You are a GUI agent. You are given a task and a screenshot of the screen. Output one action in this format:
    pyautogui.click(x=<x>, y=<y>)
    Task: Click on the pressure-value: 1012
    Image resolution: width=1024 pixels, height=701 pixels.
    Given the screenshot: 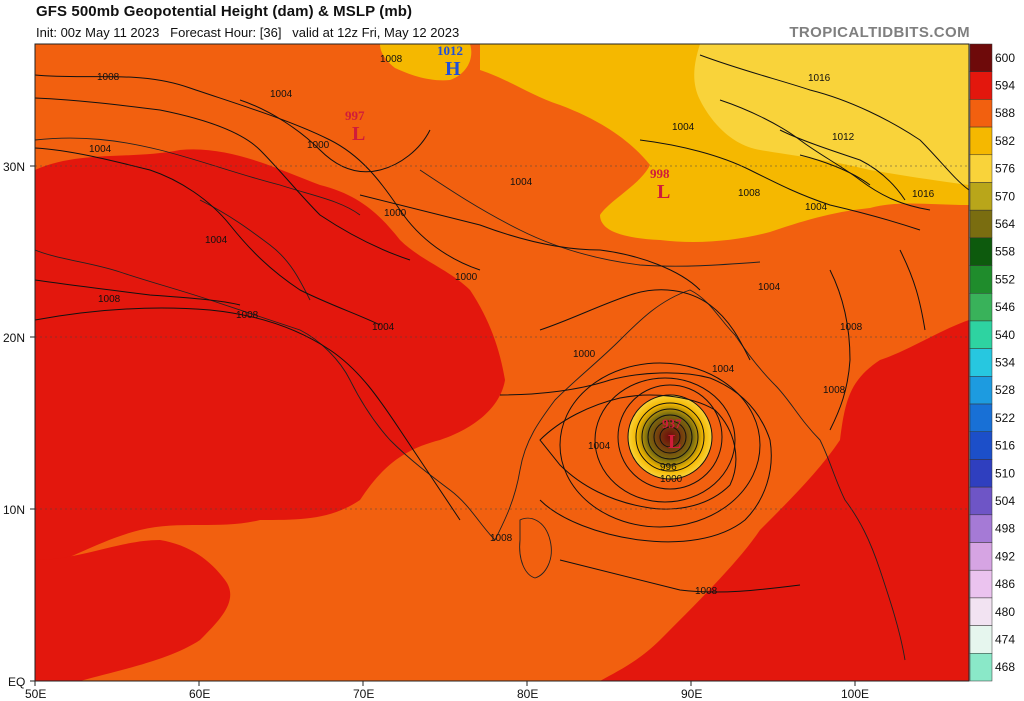 What is the action you would take?
    pyautogui.click(x=450, y=50)
    